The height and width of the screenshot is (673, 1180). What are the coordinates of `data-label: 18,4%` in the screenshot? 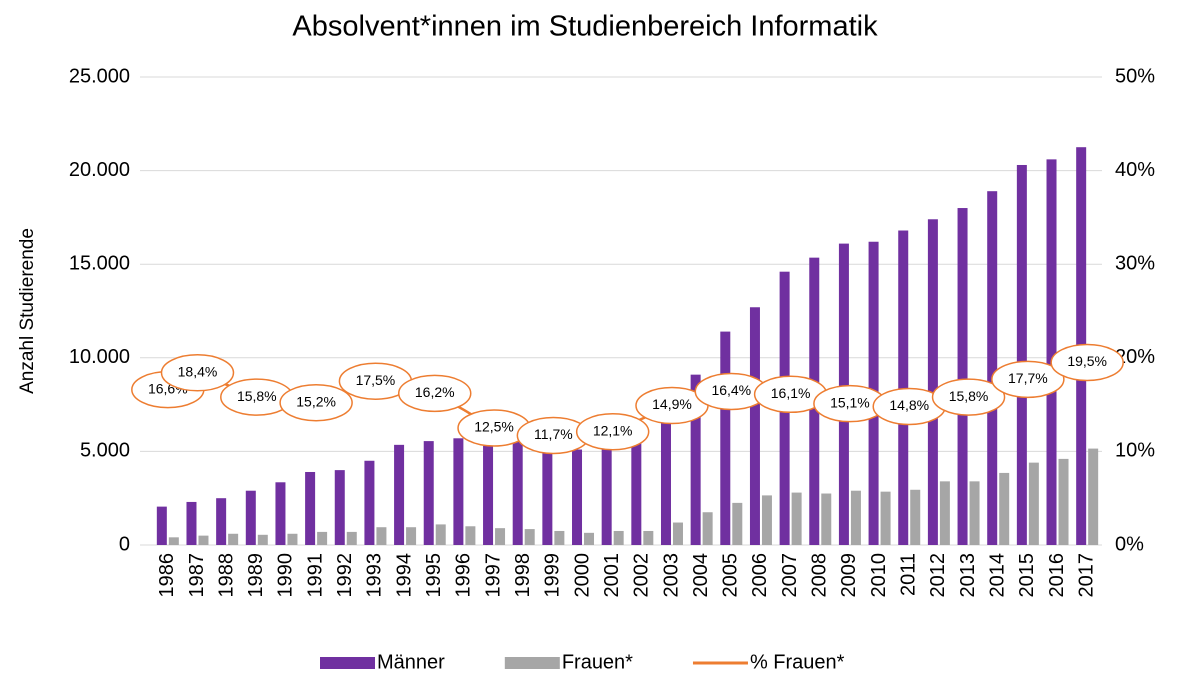 It's located at (197, 373).